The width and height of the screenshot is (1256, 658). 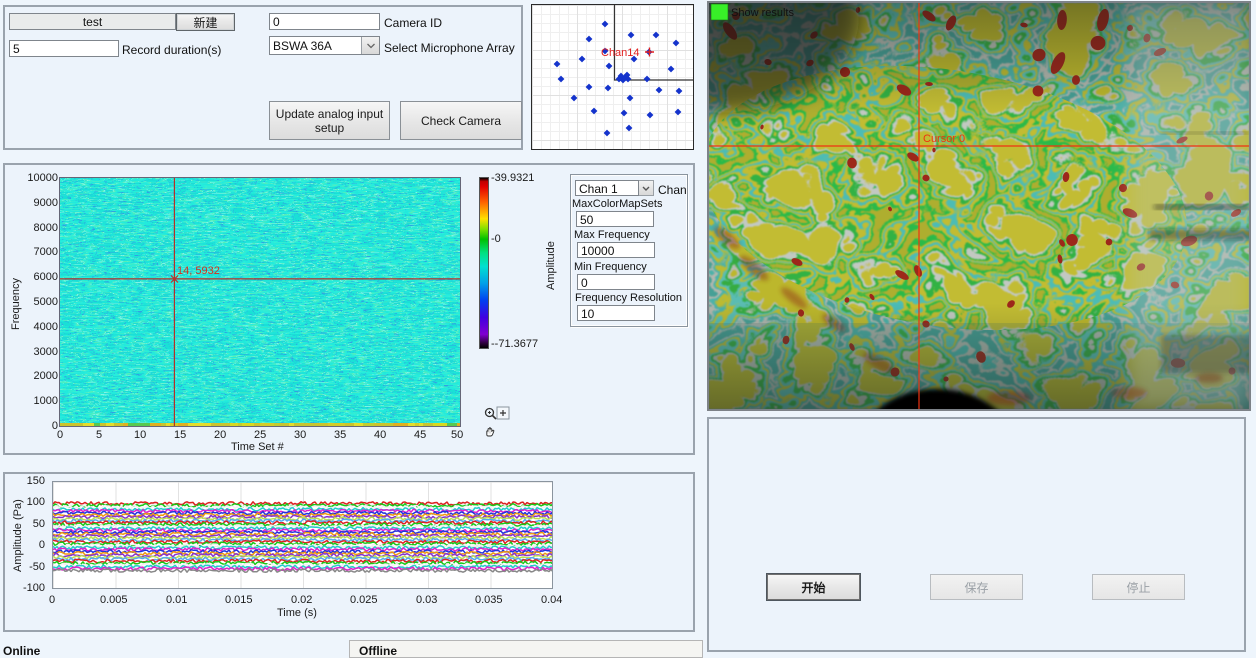 What do you see at coordinates (944, 139) in the screenshot?
I see `svg-text: Cursor 0` at bounding box center [944, 139].